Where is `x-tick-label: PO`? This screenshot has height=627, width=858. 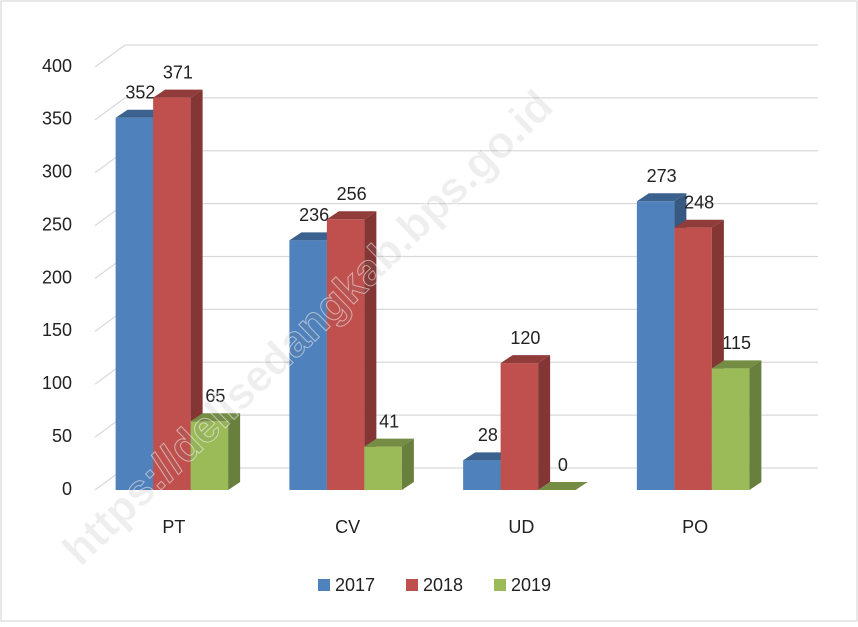 x-tick-label: PO is located at coordinates (695, 527).